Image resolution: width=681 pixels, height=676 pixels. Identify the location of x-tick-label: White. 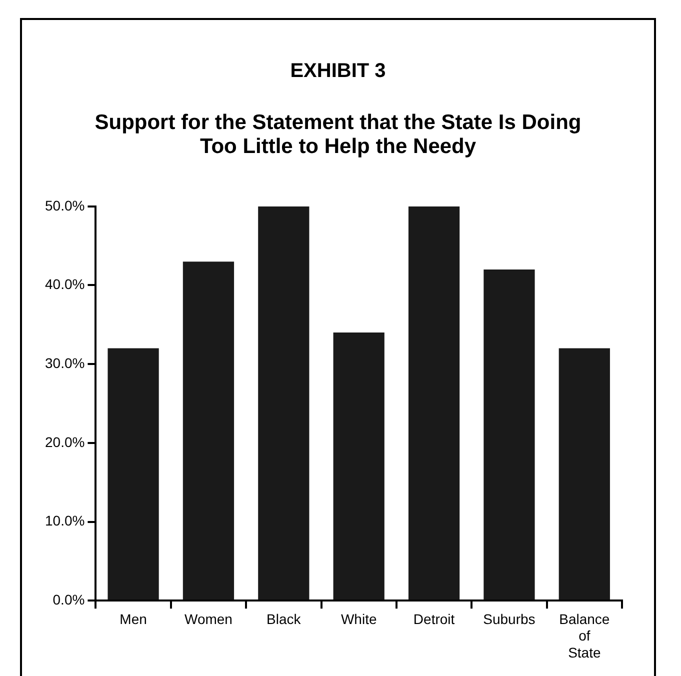
(358, 618).